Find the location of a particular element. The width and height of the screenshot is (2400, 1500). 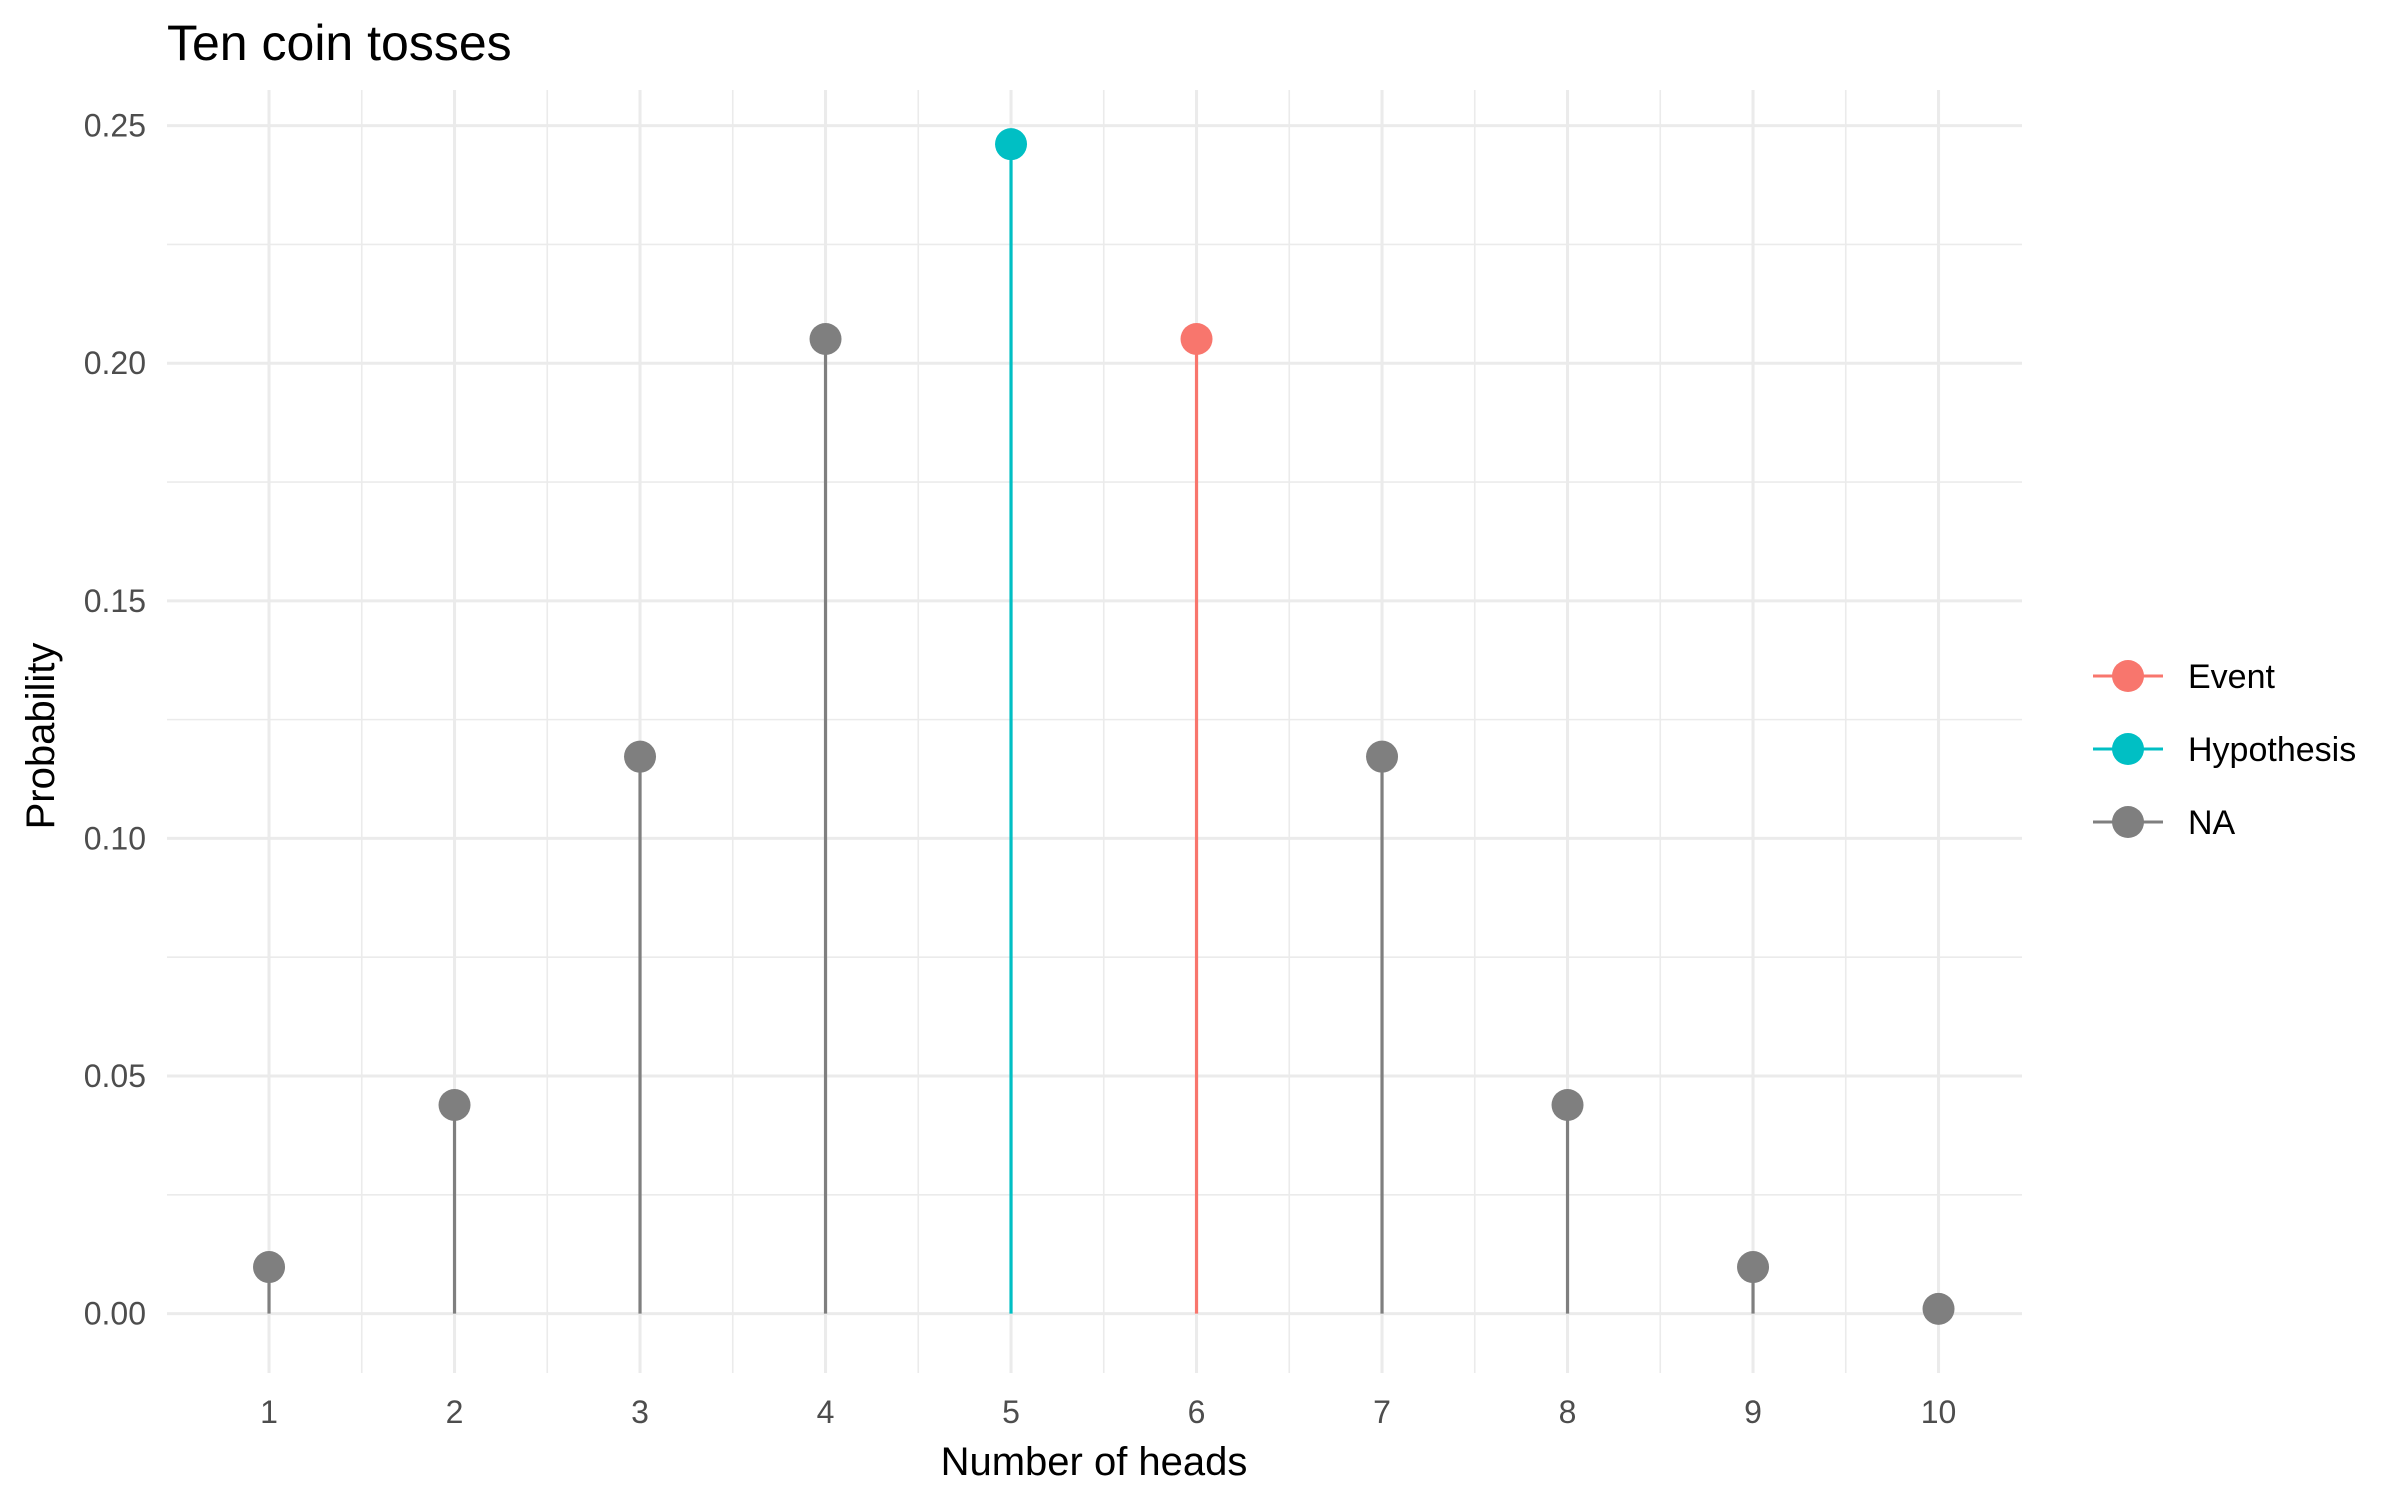

x-tick-label: 3 is located at coordinates (640, 1412).